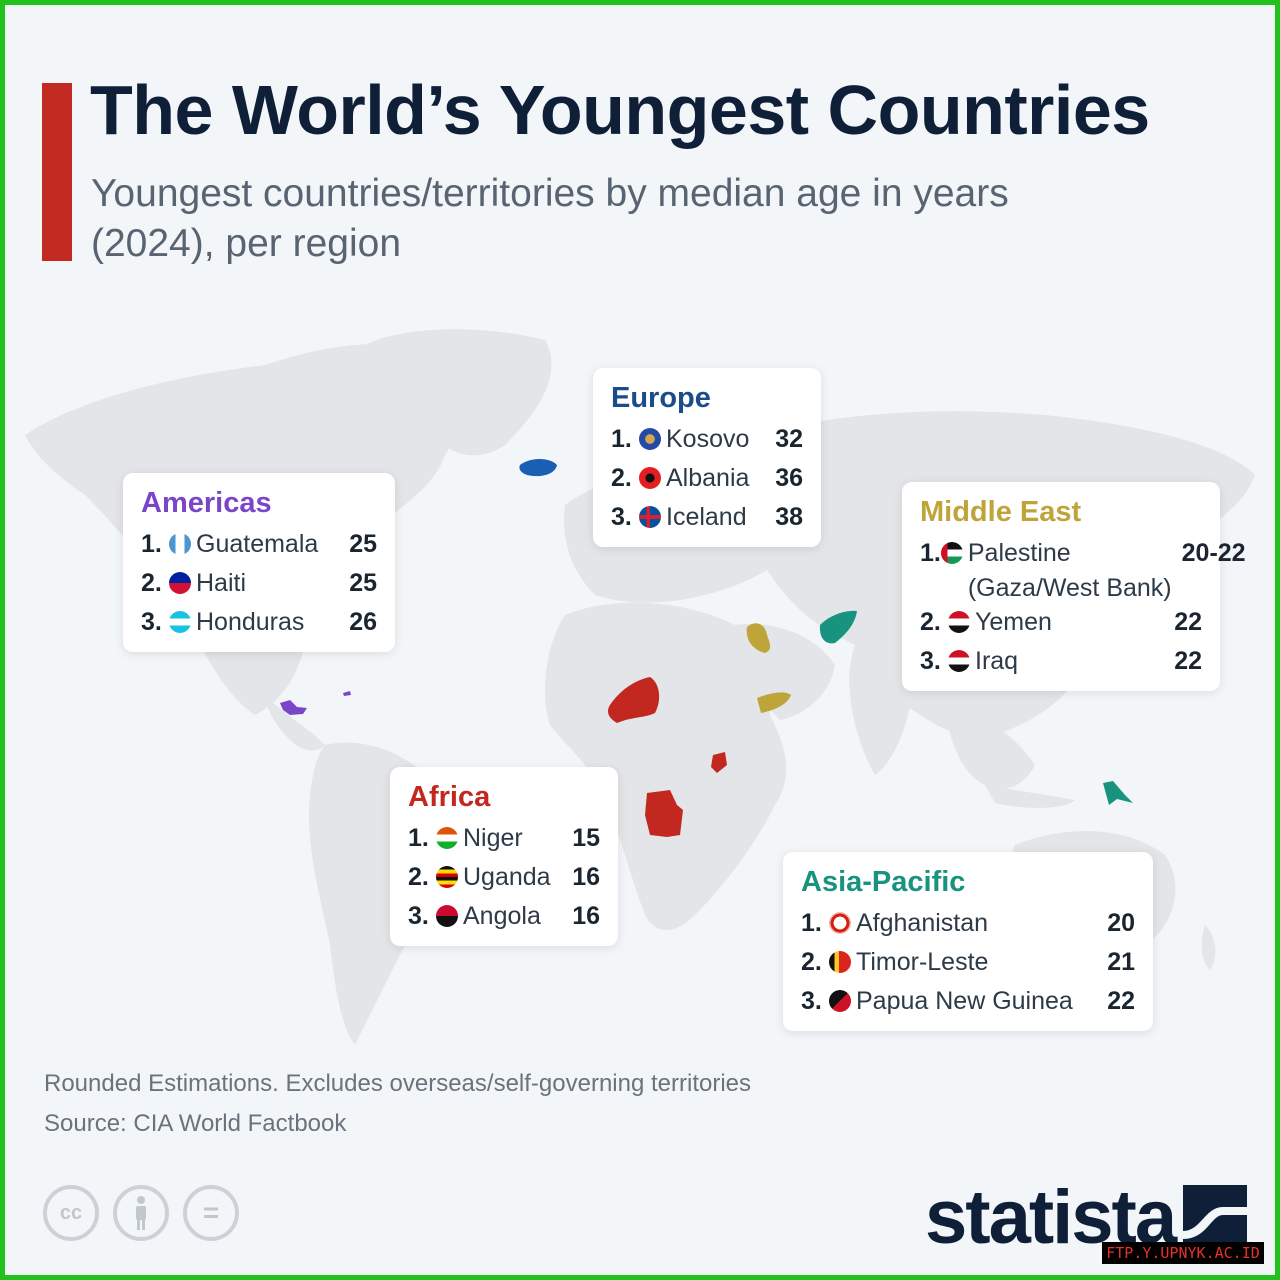 The height and width of the screenshot is (1280, 1280). I want to click on afghanistan-shape, so click(838, 627).